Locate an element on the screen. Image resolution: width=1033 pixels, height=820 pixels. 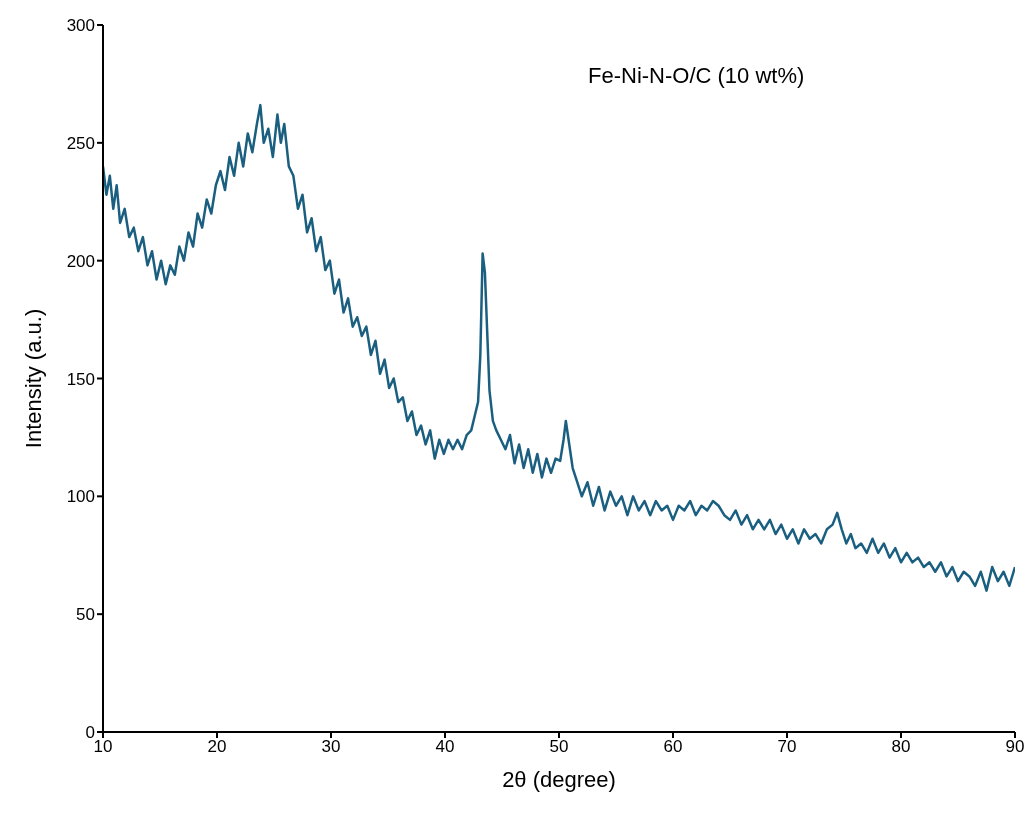
x-tick-label: 70 is located at coordinates (787, 747).